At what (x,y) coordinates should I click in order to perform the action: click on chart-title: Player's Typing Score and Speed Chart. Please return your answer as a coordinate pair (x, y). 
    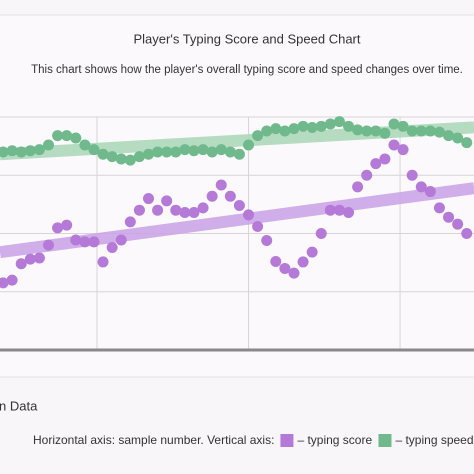
    Looking at the image, I should click on (247, 38).